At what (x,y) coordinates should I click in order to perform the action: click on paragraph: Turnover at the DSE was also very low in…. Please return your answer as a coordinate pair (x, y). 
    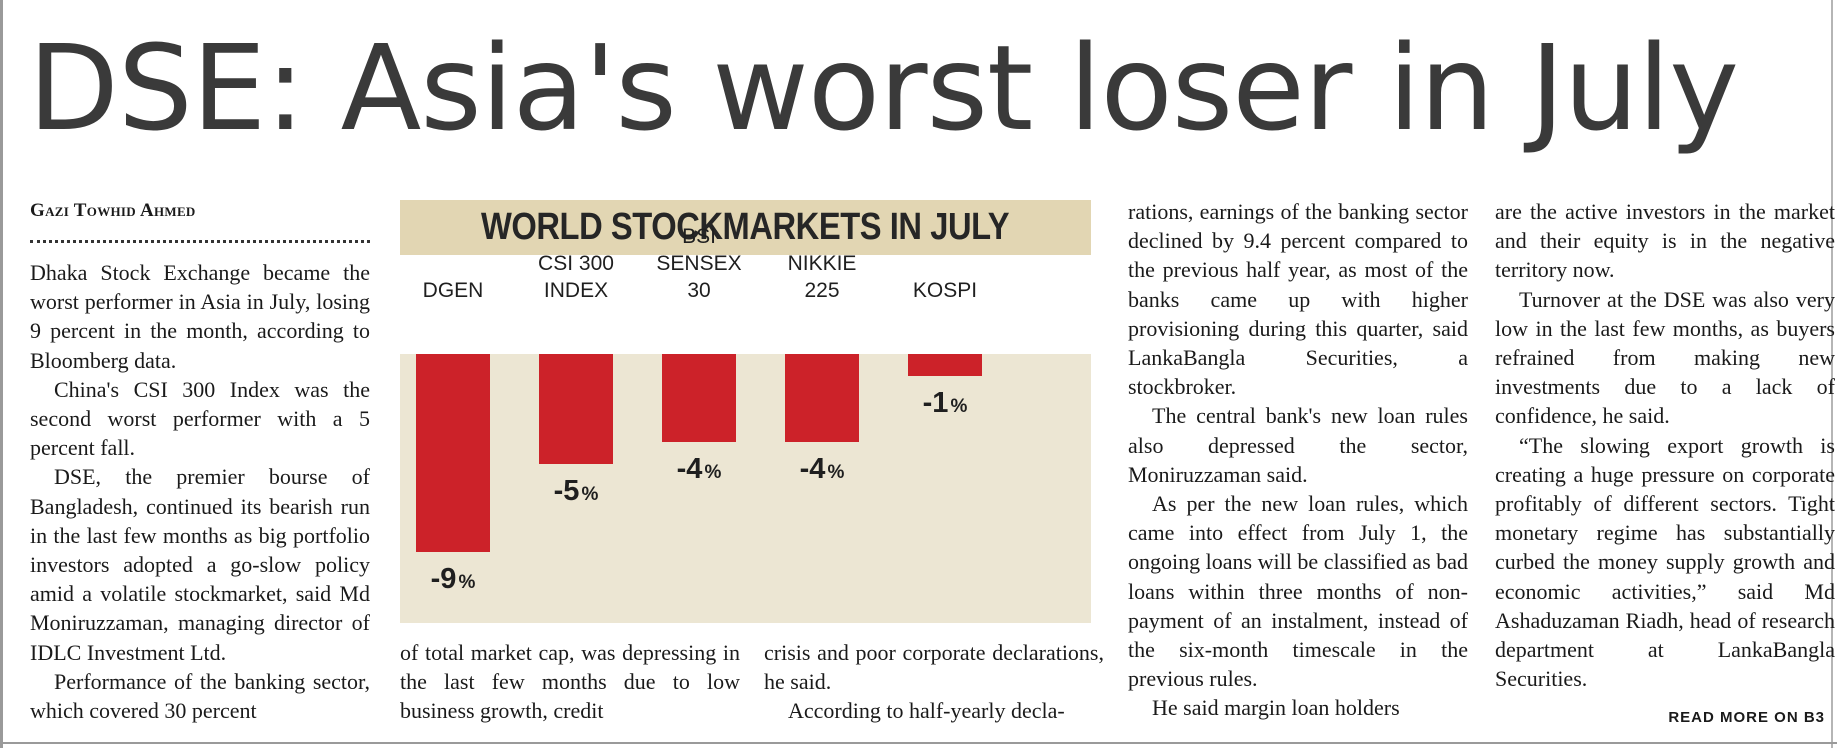
    Looking at the image, I should click on (1665, 357).